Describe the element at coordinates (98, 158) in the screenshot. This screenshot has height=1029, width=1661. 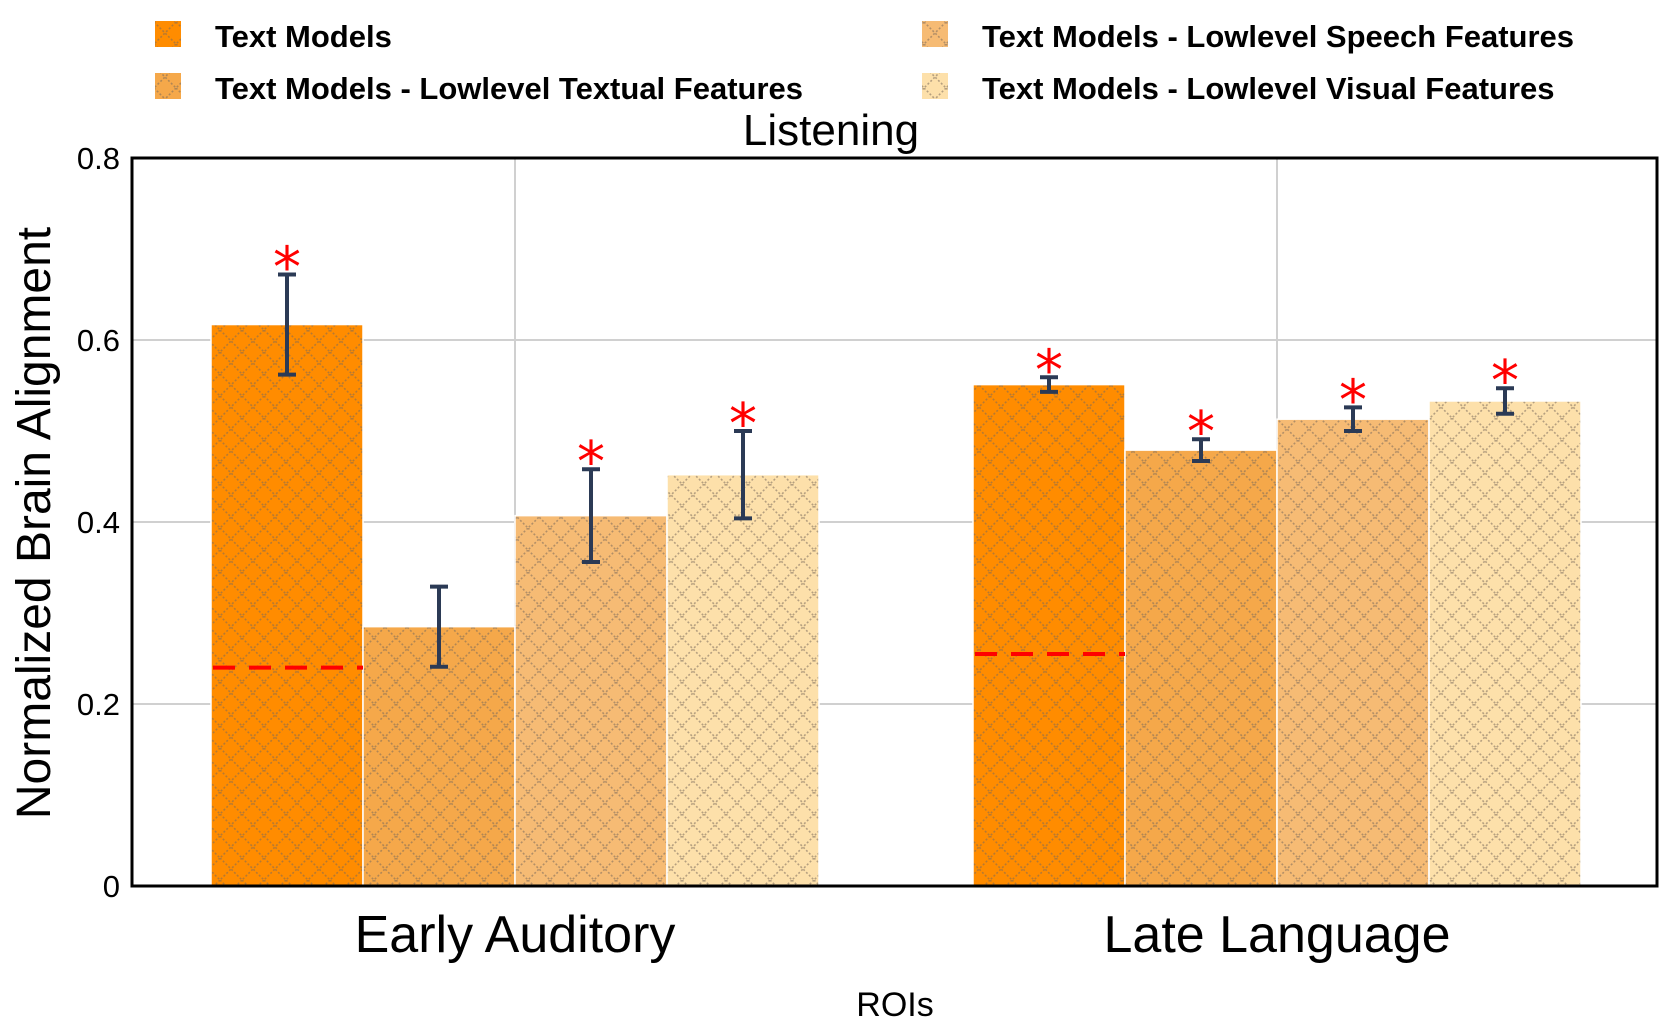
I see `y-tick-label: 0.8` at that location.